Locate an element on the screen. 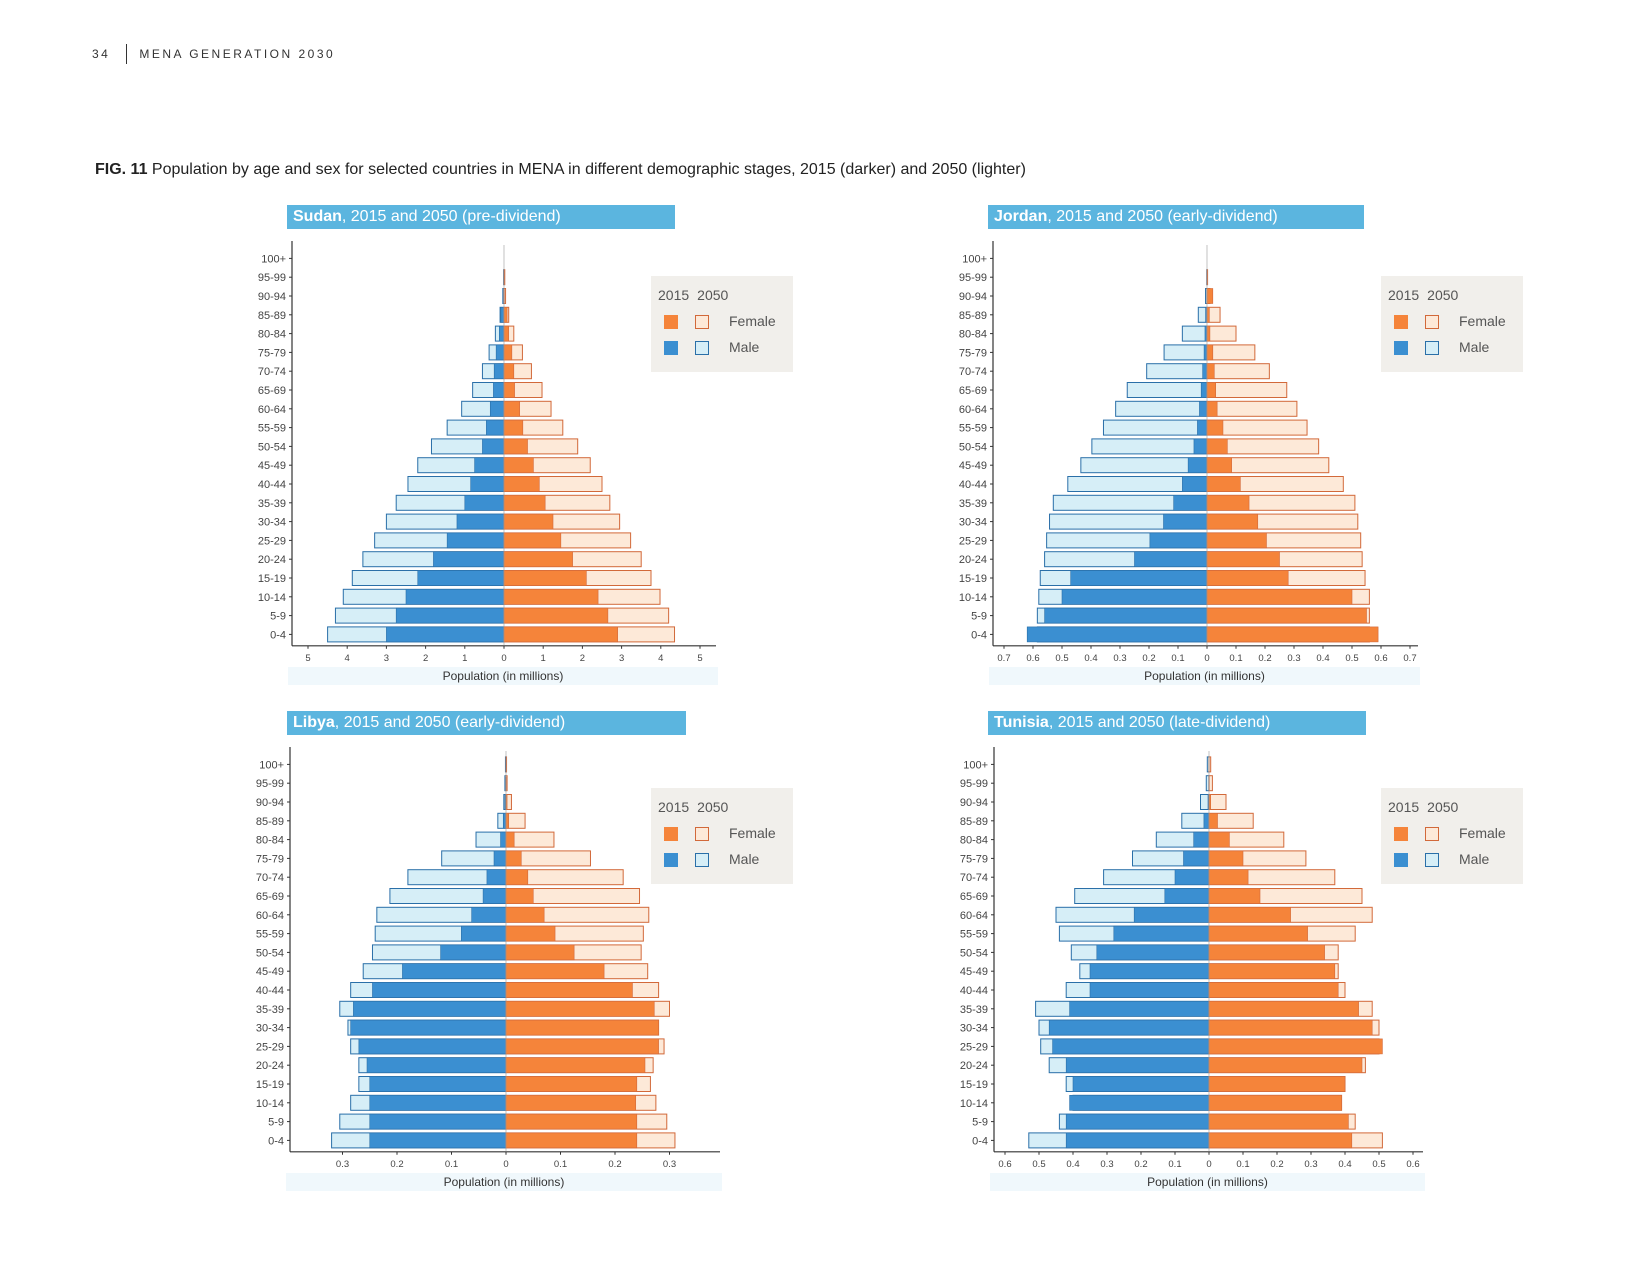  tunisia-title-country: Tunisia is located at coordinates (1021, 722).